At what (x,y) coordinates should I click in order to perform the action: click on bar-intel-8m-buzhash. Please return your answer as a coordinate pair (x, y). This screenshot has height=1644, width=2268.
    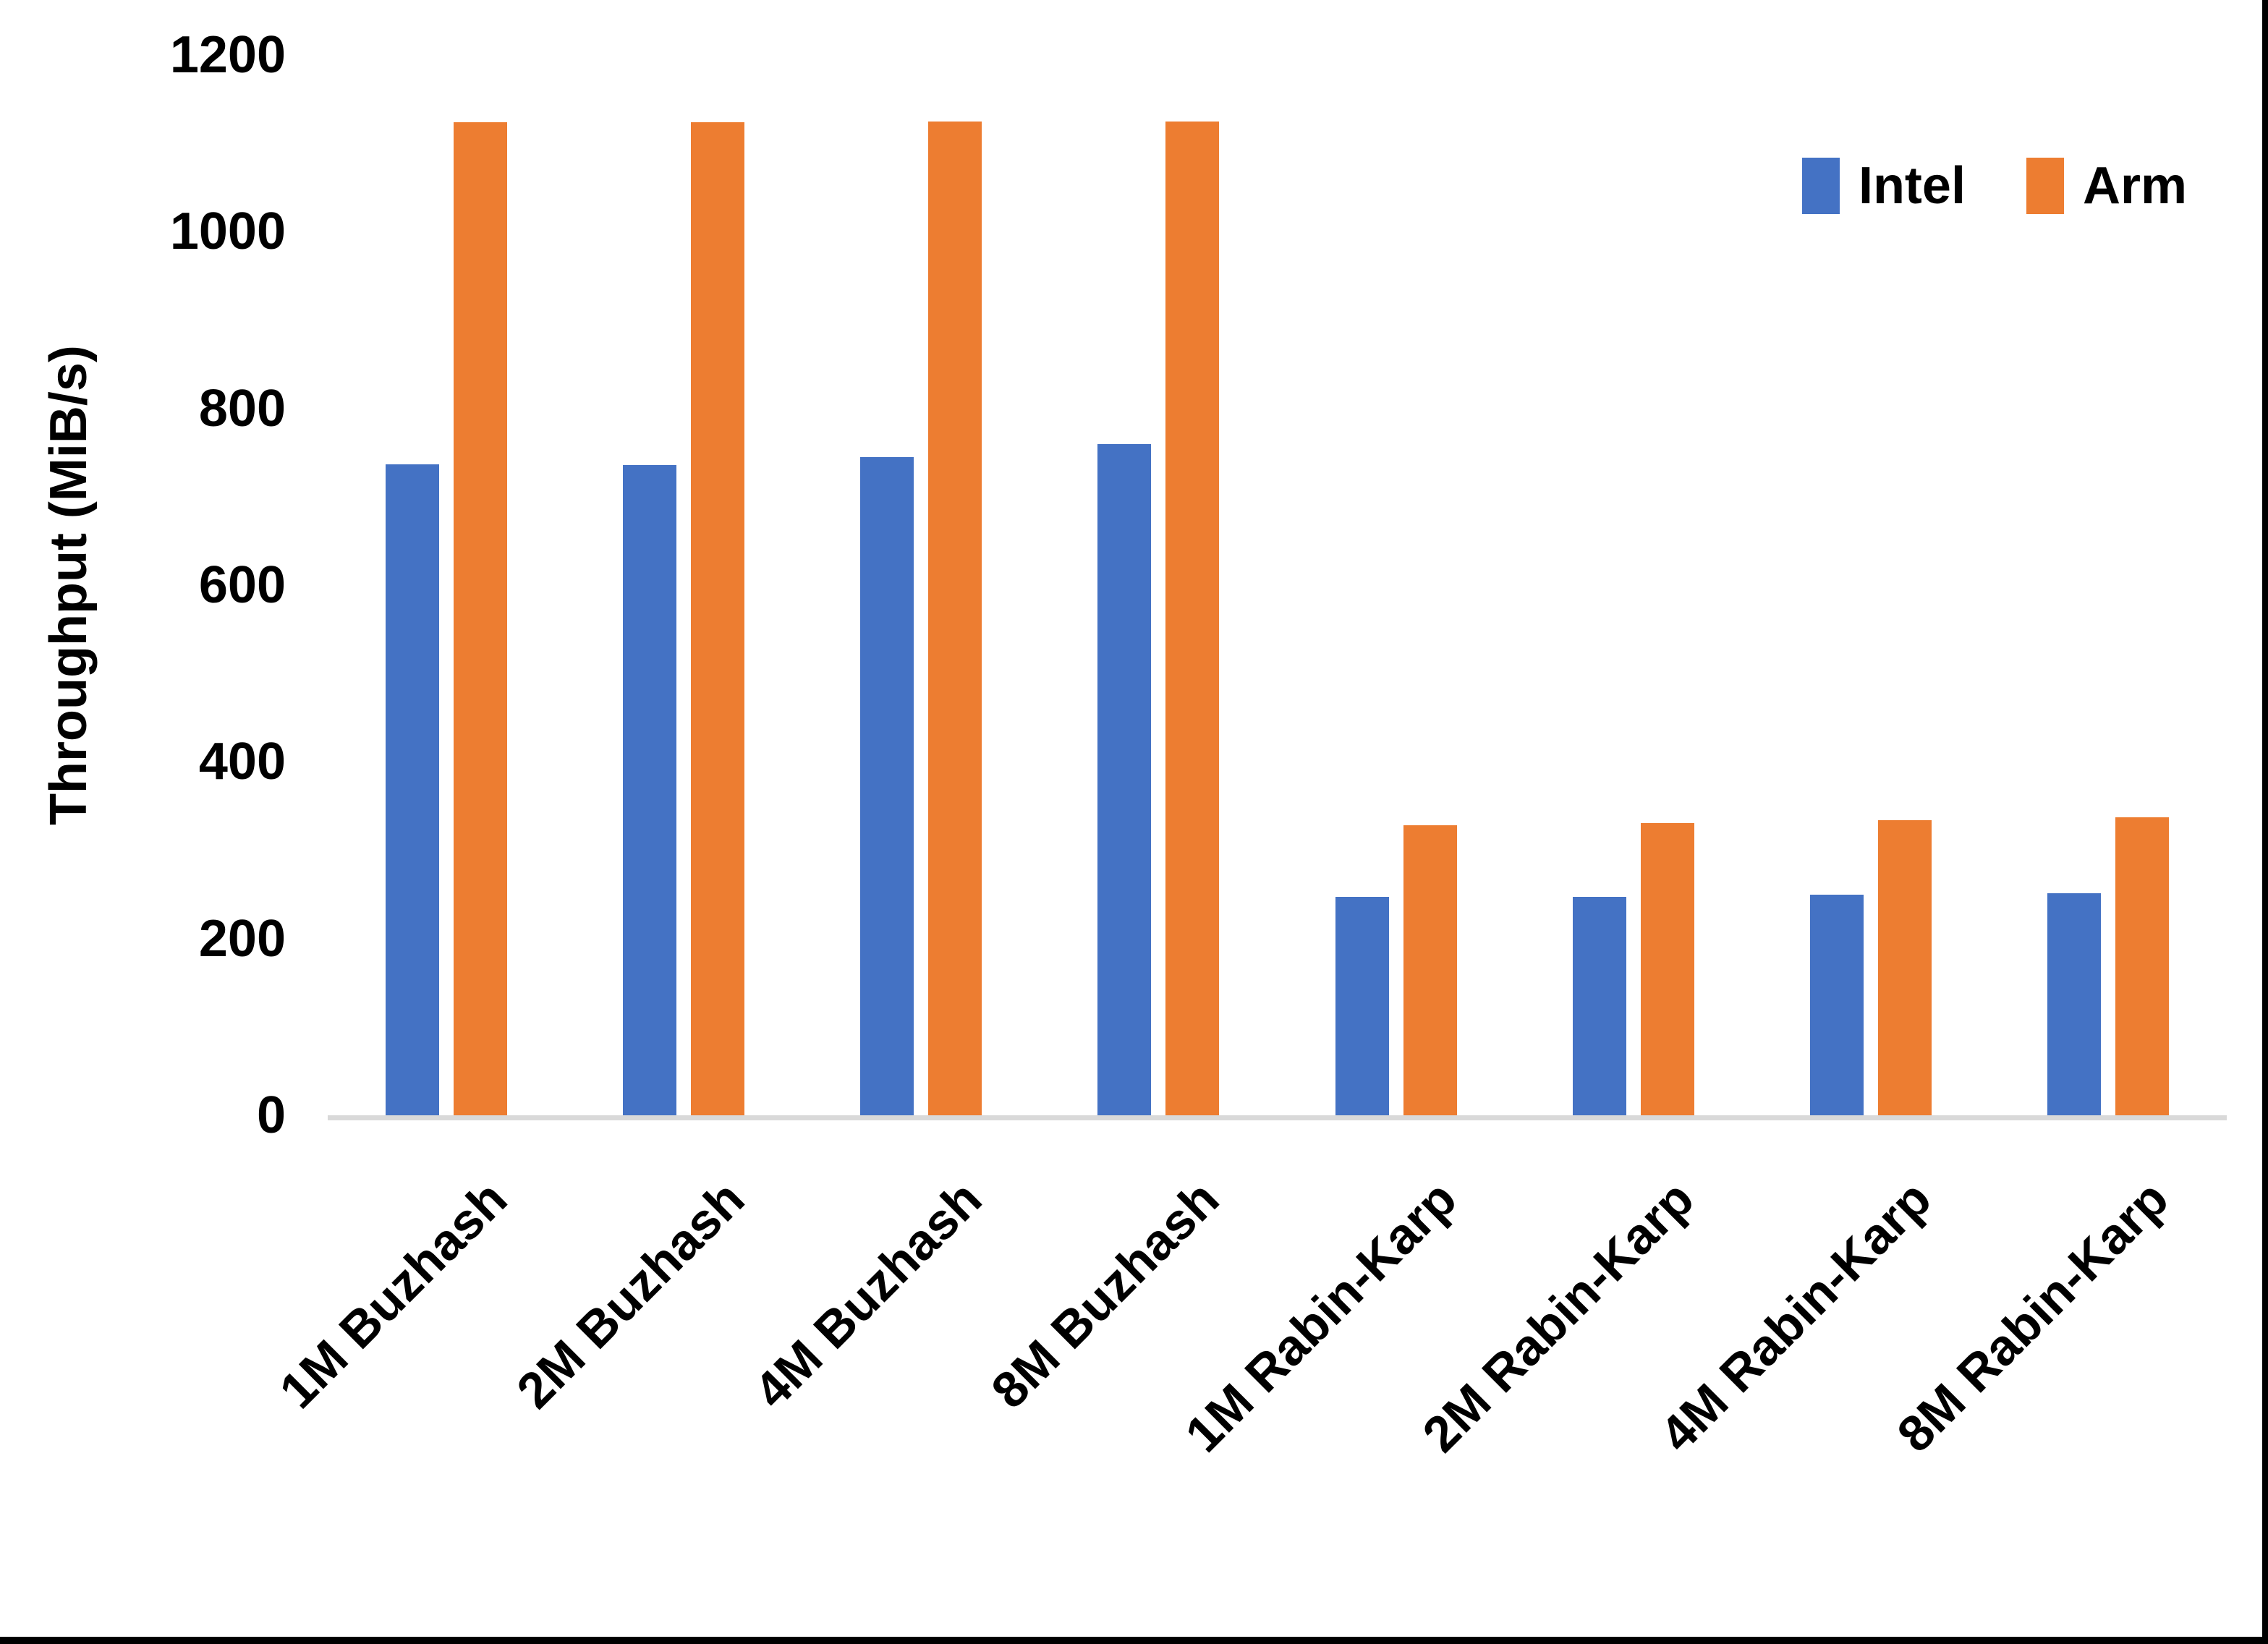
    Looking at the image, I should click on (1124, 779).